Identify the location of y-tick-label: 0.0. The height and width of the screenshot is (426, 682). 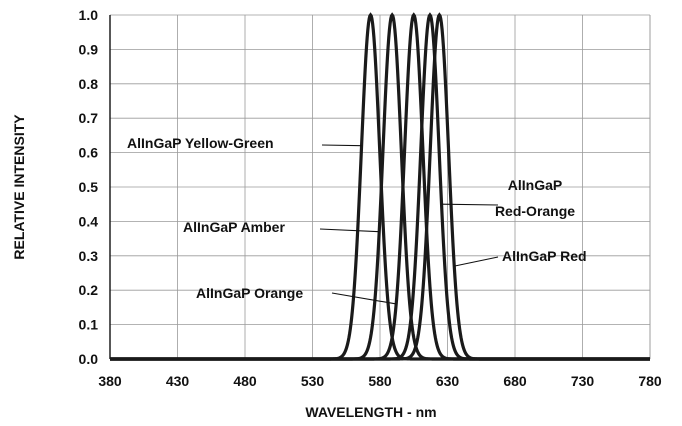
(89, 359).